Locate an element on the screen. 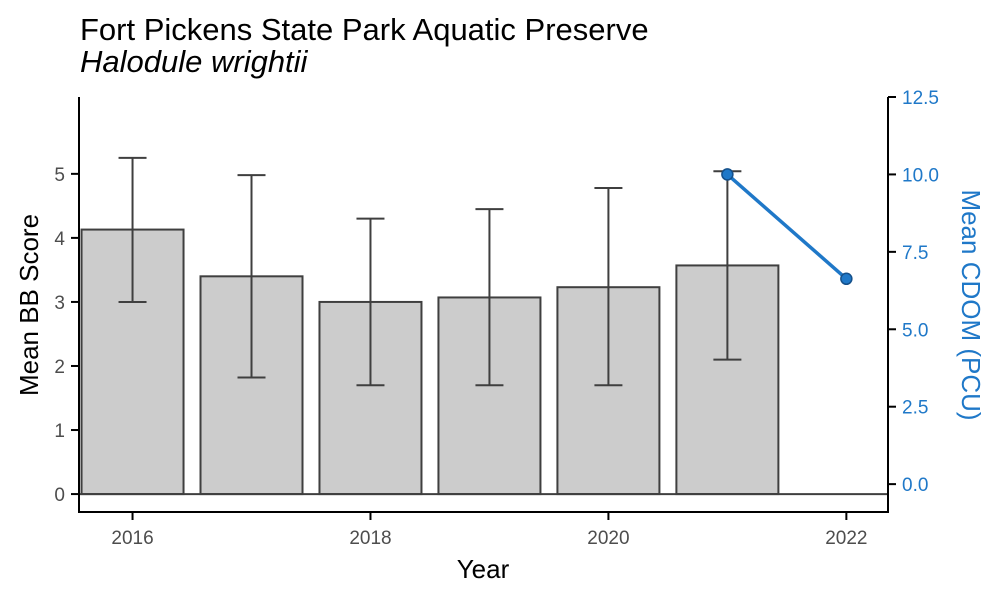 This screenshot has height=600, width=1000. x-tick-label-2016: 2016 is located at coordinates (132, 538).